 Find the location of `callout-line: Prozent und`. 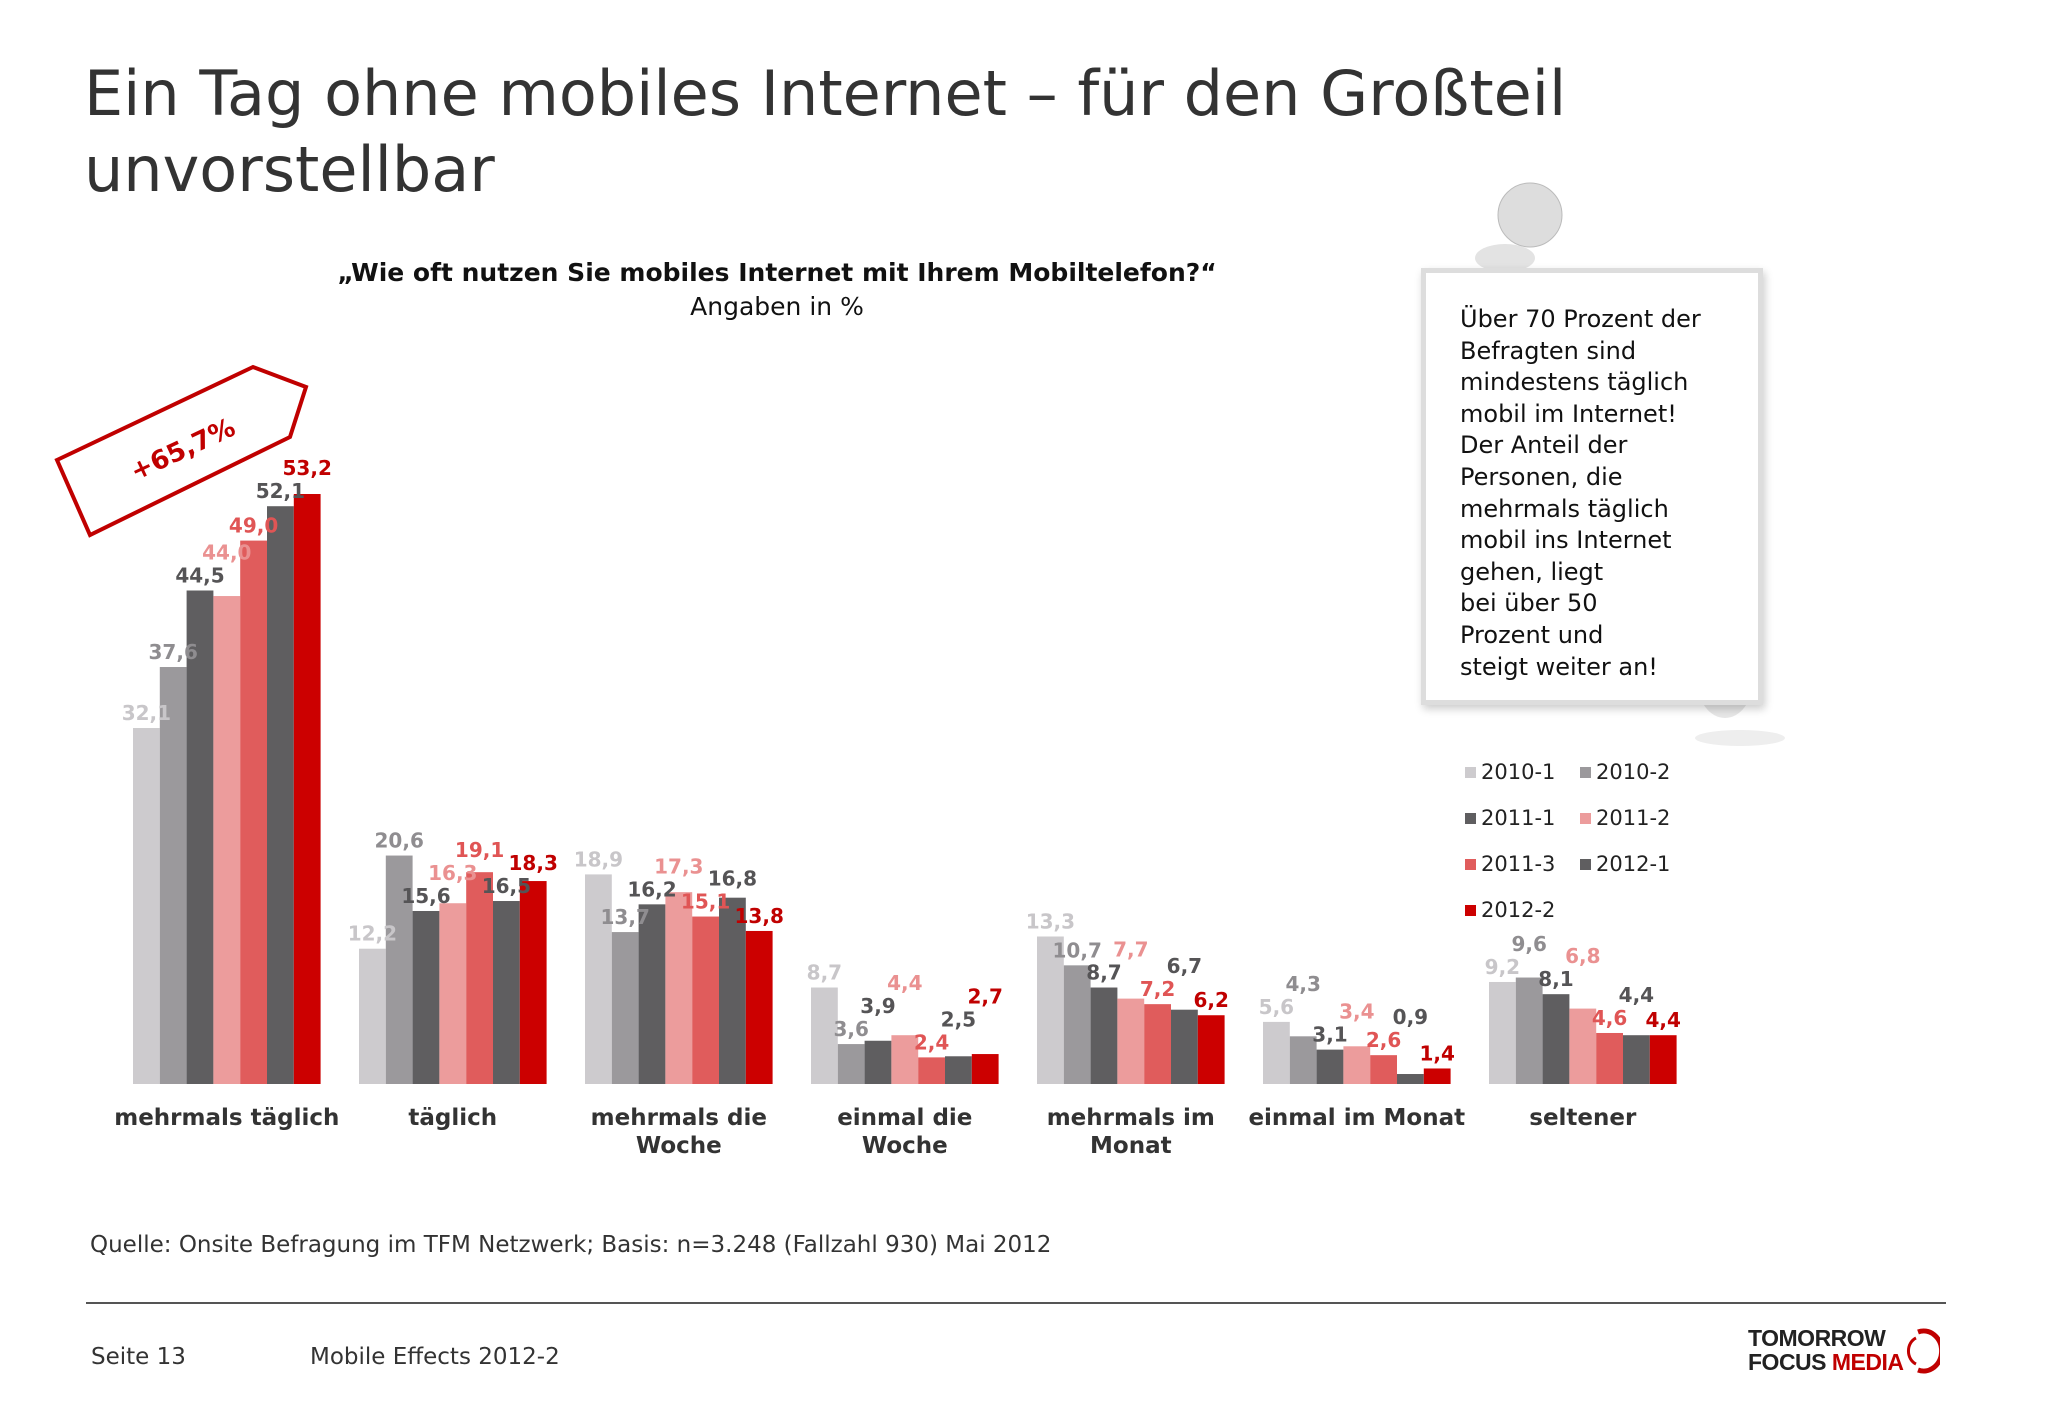

callout-line: Prozent und is located at coordinates (1532, 634).